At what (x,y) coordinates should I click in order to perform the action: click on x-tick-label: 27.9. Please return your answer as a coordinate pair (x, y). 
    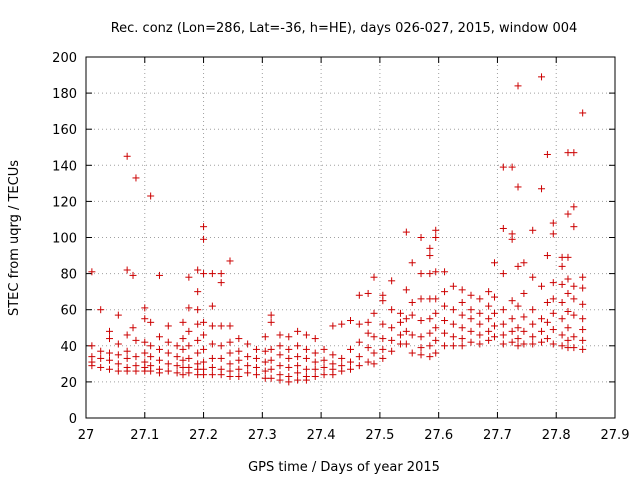
    Looking at the image, I should click on (615, 435).